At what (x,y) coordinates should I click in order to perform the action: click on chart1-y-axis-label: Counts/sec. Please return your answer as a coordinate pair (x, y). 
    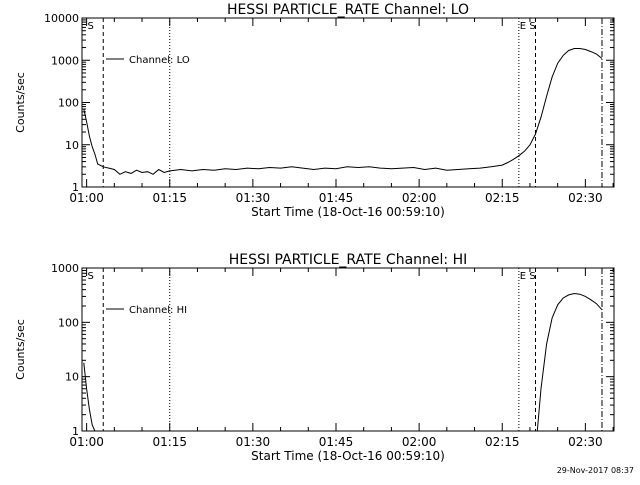
    Looking at the image, I should click on (20, 102).